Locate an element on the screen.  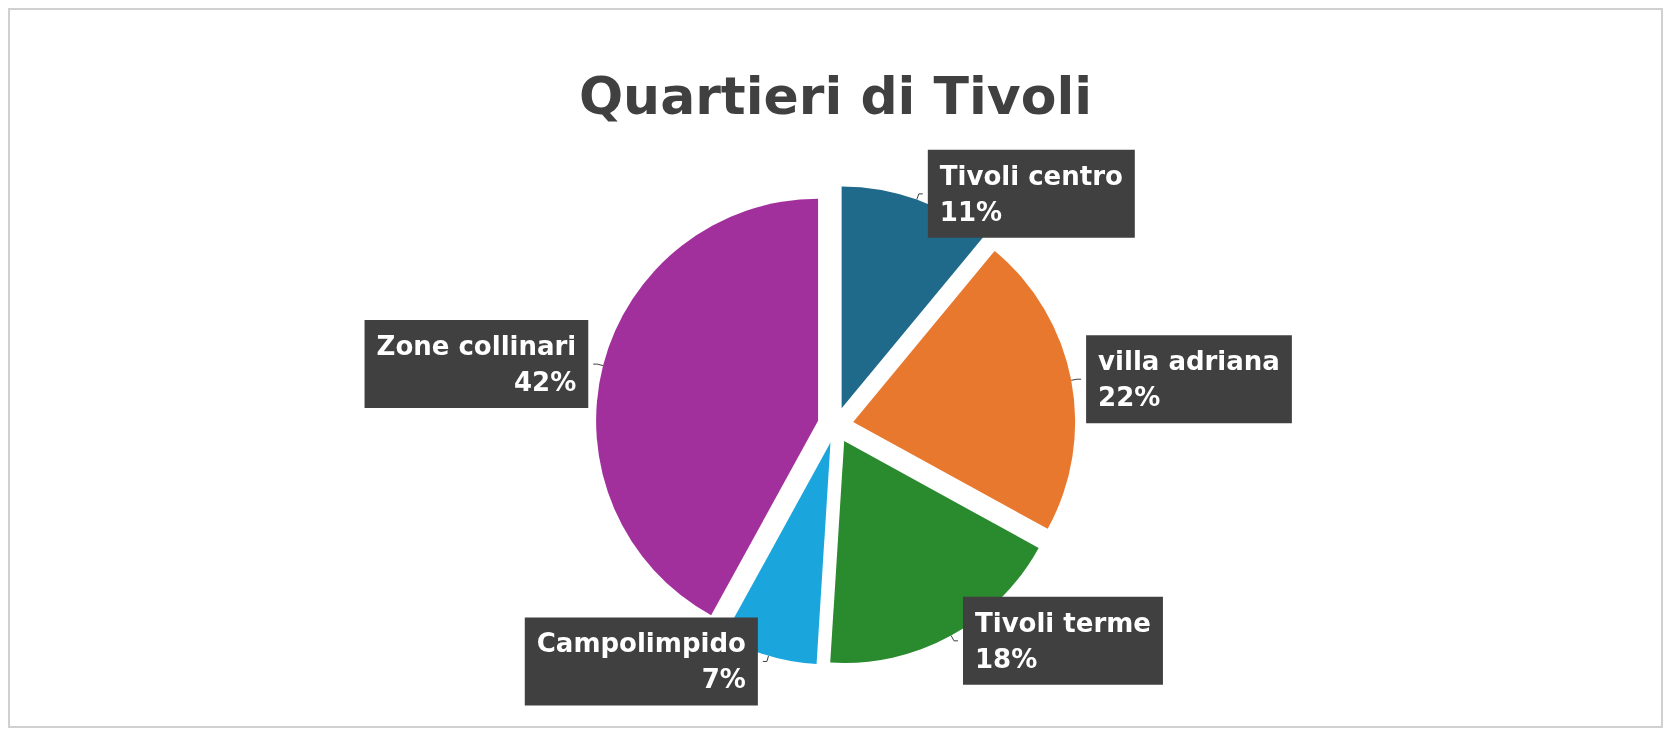
slice-label: villa adriana is located at coordinates (1189, 361).